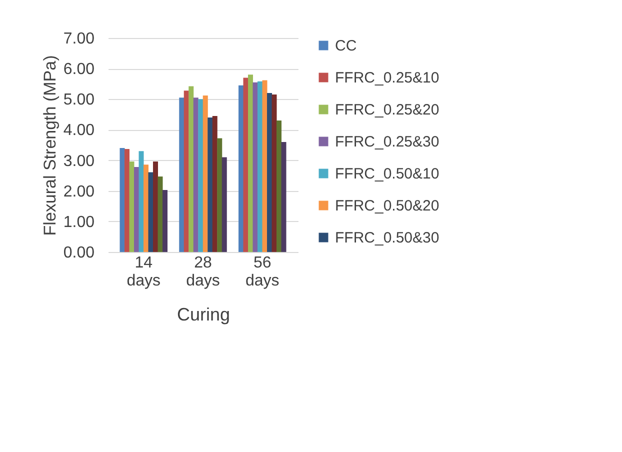 This screenshot has width=622, height=452. What do you see at coordinates (50, 145) in the screenshot?
I see `y-axis-title: Flexural Strength (MPa)` at bounding box center [50, 145].